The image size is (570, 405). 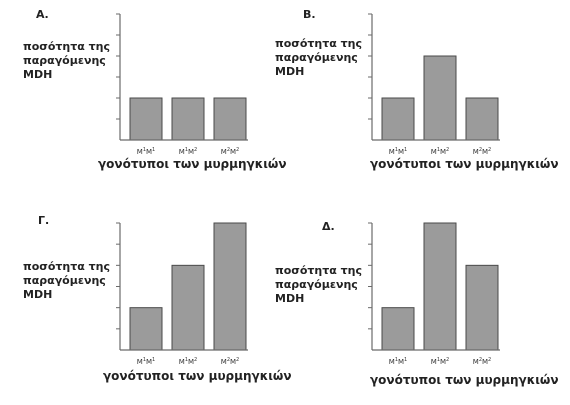 I want to click on panel-label: Δ., so click(x=328, y=226).